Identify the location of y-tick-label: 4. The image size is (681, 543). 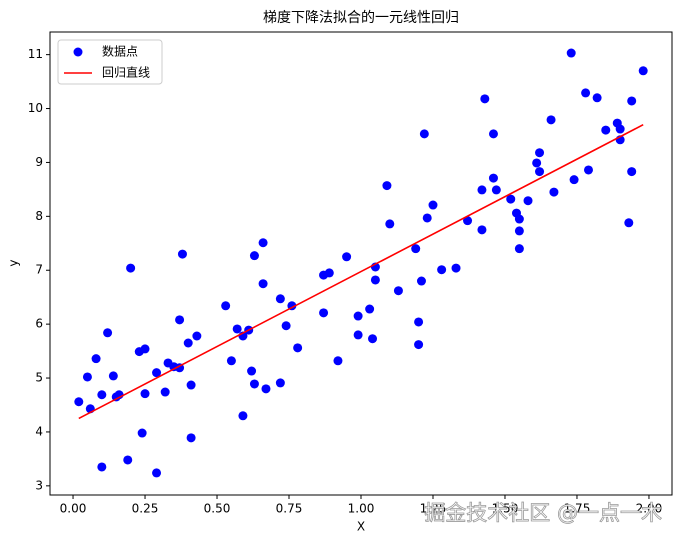
(39, 431).